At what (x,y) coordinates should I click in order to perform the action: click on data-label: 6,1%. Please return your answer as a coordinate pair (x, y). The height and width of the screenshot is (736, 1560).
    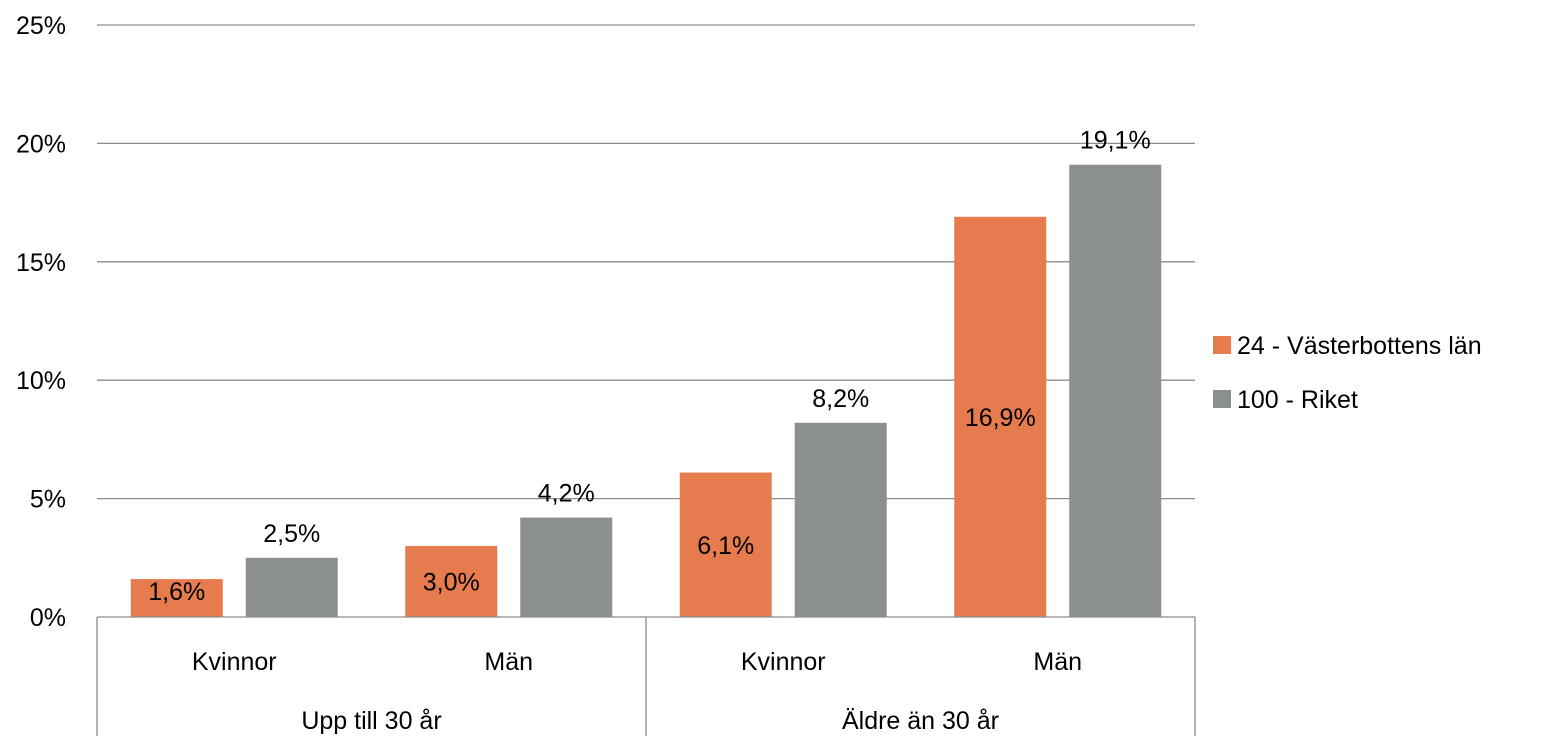
    Looking at the image, I should click on (725, 546).